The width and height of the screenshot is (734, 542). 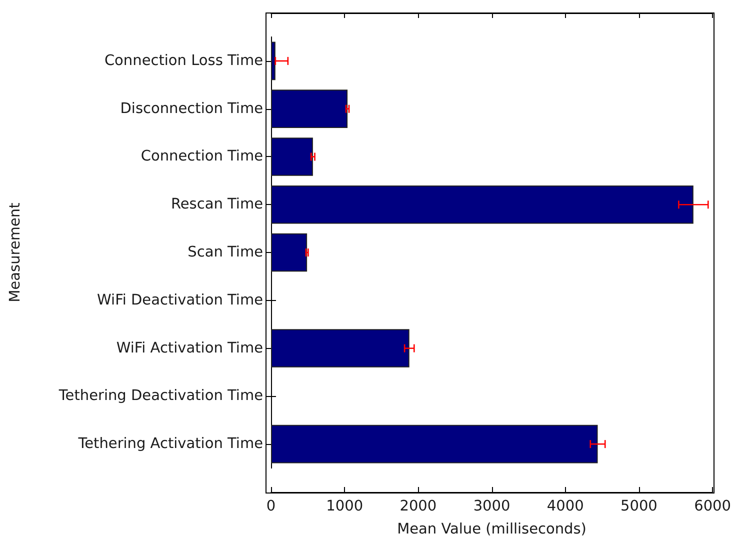 What do you see at coordinates (184, 60) in the screenshot?
I see `y-tick-label: Connection Loss Time` at bounding box center [184, 60].